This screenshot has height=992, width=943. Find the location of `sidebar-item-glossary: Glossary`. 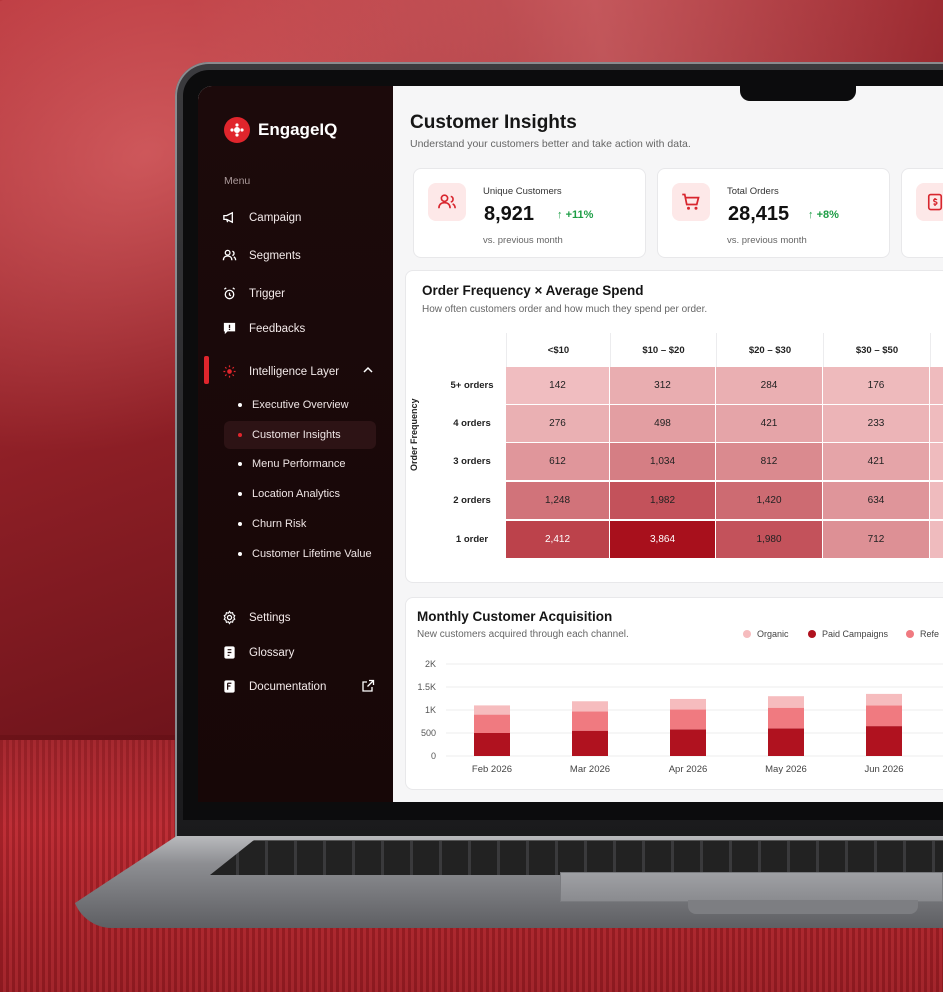

sidebar-item-glossary: Glossary is located at coordinates (258, 652).